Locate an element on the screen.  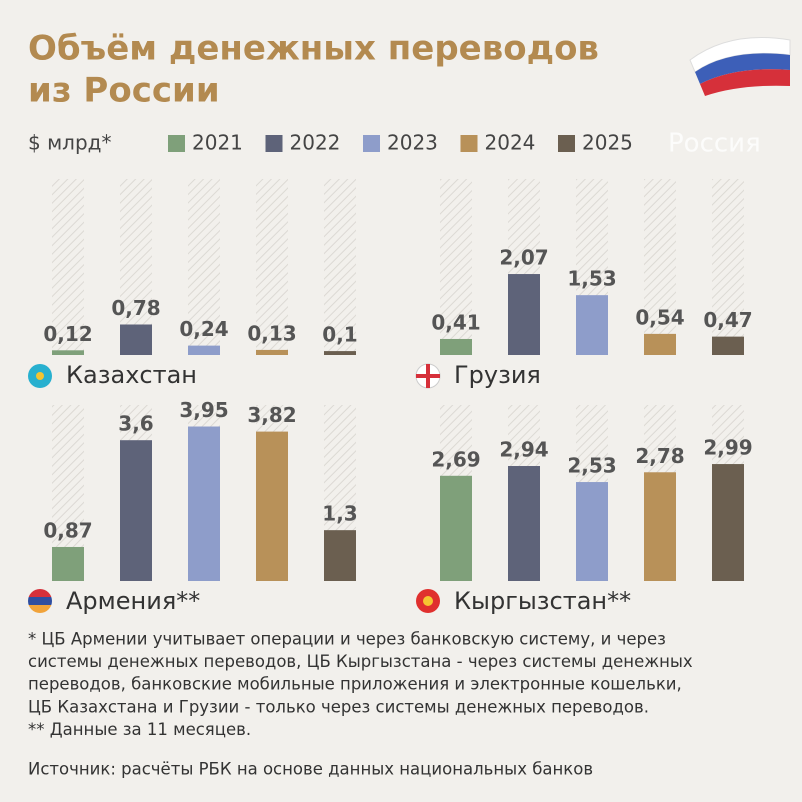
value-label: 2,78 is located at coordinates (659, 456).